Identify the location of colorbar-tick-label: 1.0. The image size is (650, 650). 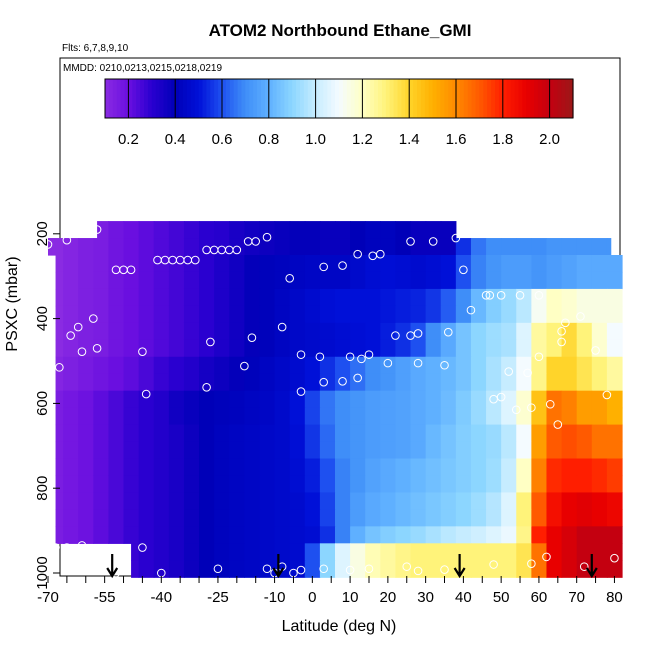
(315, 139).